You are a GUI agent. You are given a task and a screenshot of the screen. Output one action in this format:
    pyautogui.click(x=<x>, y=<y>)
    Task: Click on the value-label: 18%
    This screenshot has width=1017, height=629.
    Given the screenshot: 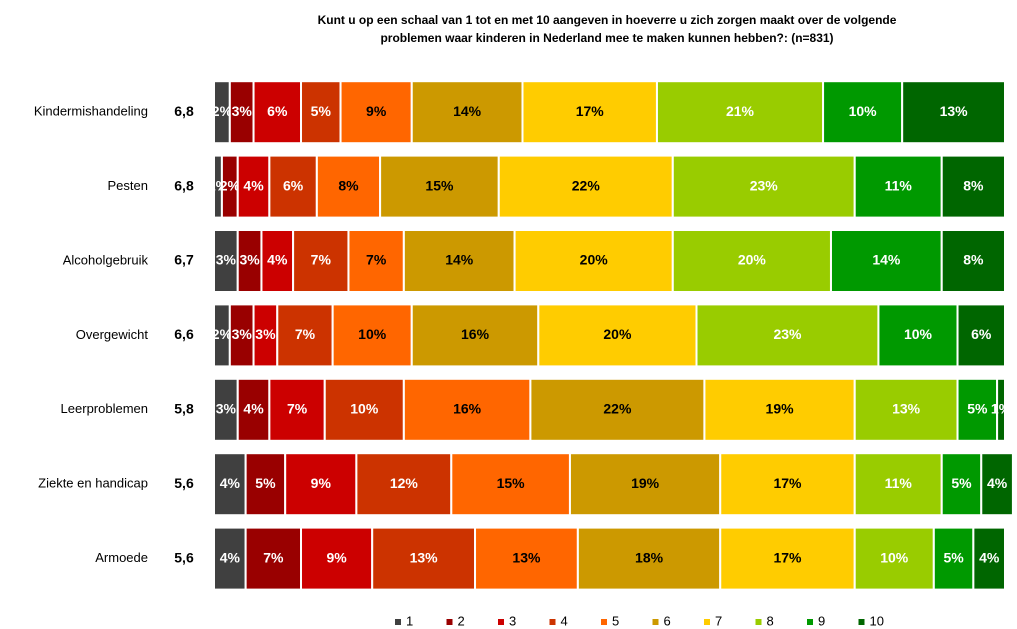 What is the action you would take?
    pyautogui.click(x=649, y=557)
    